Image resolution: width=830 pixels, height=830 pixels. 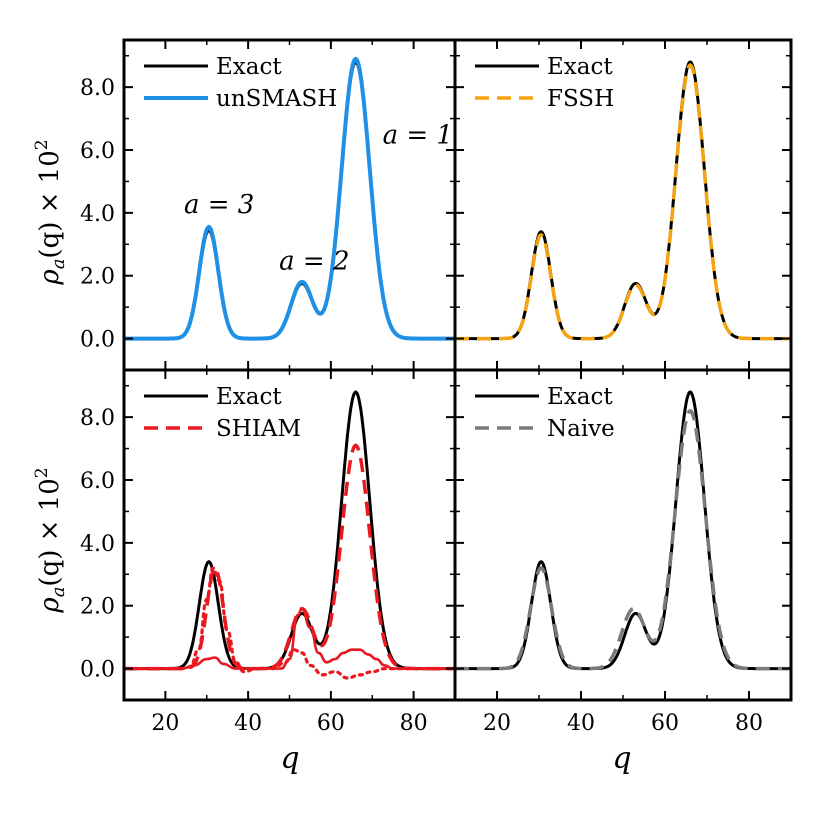 I want to click on legend-label-shiam: SHIAM, so click(x=258, y=429).